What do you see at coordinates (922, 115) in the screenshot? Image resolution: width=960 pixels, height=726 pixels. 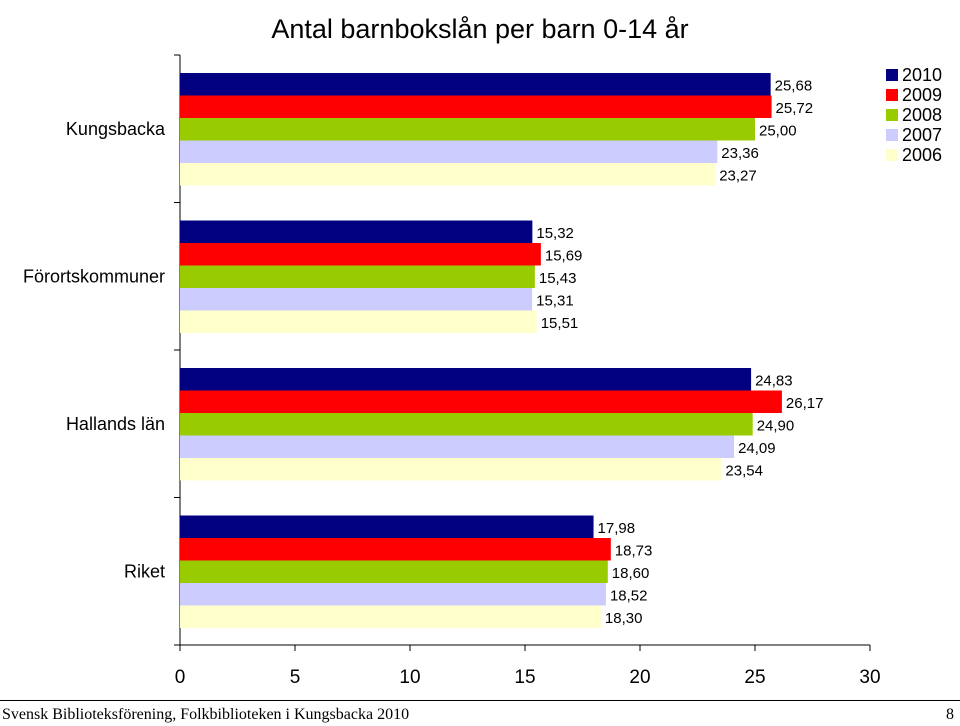 I see `legend-label: 2008` at bounding box center [922, 115].